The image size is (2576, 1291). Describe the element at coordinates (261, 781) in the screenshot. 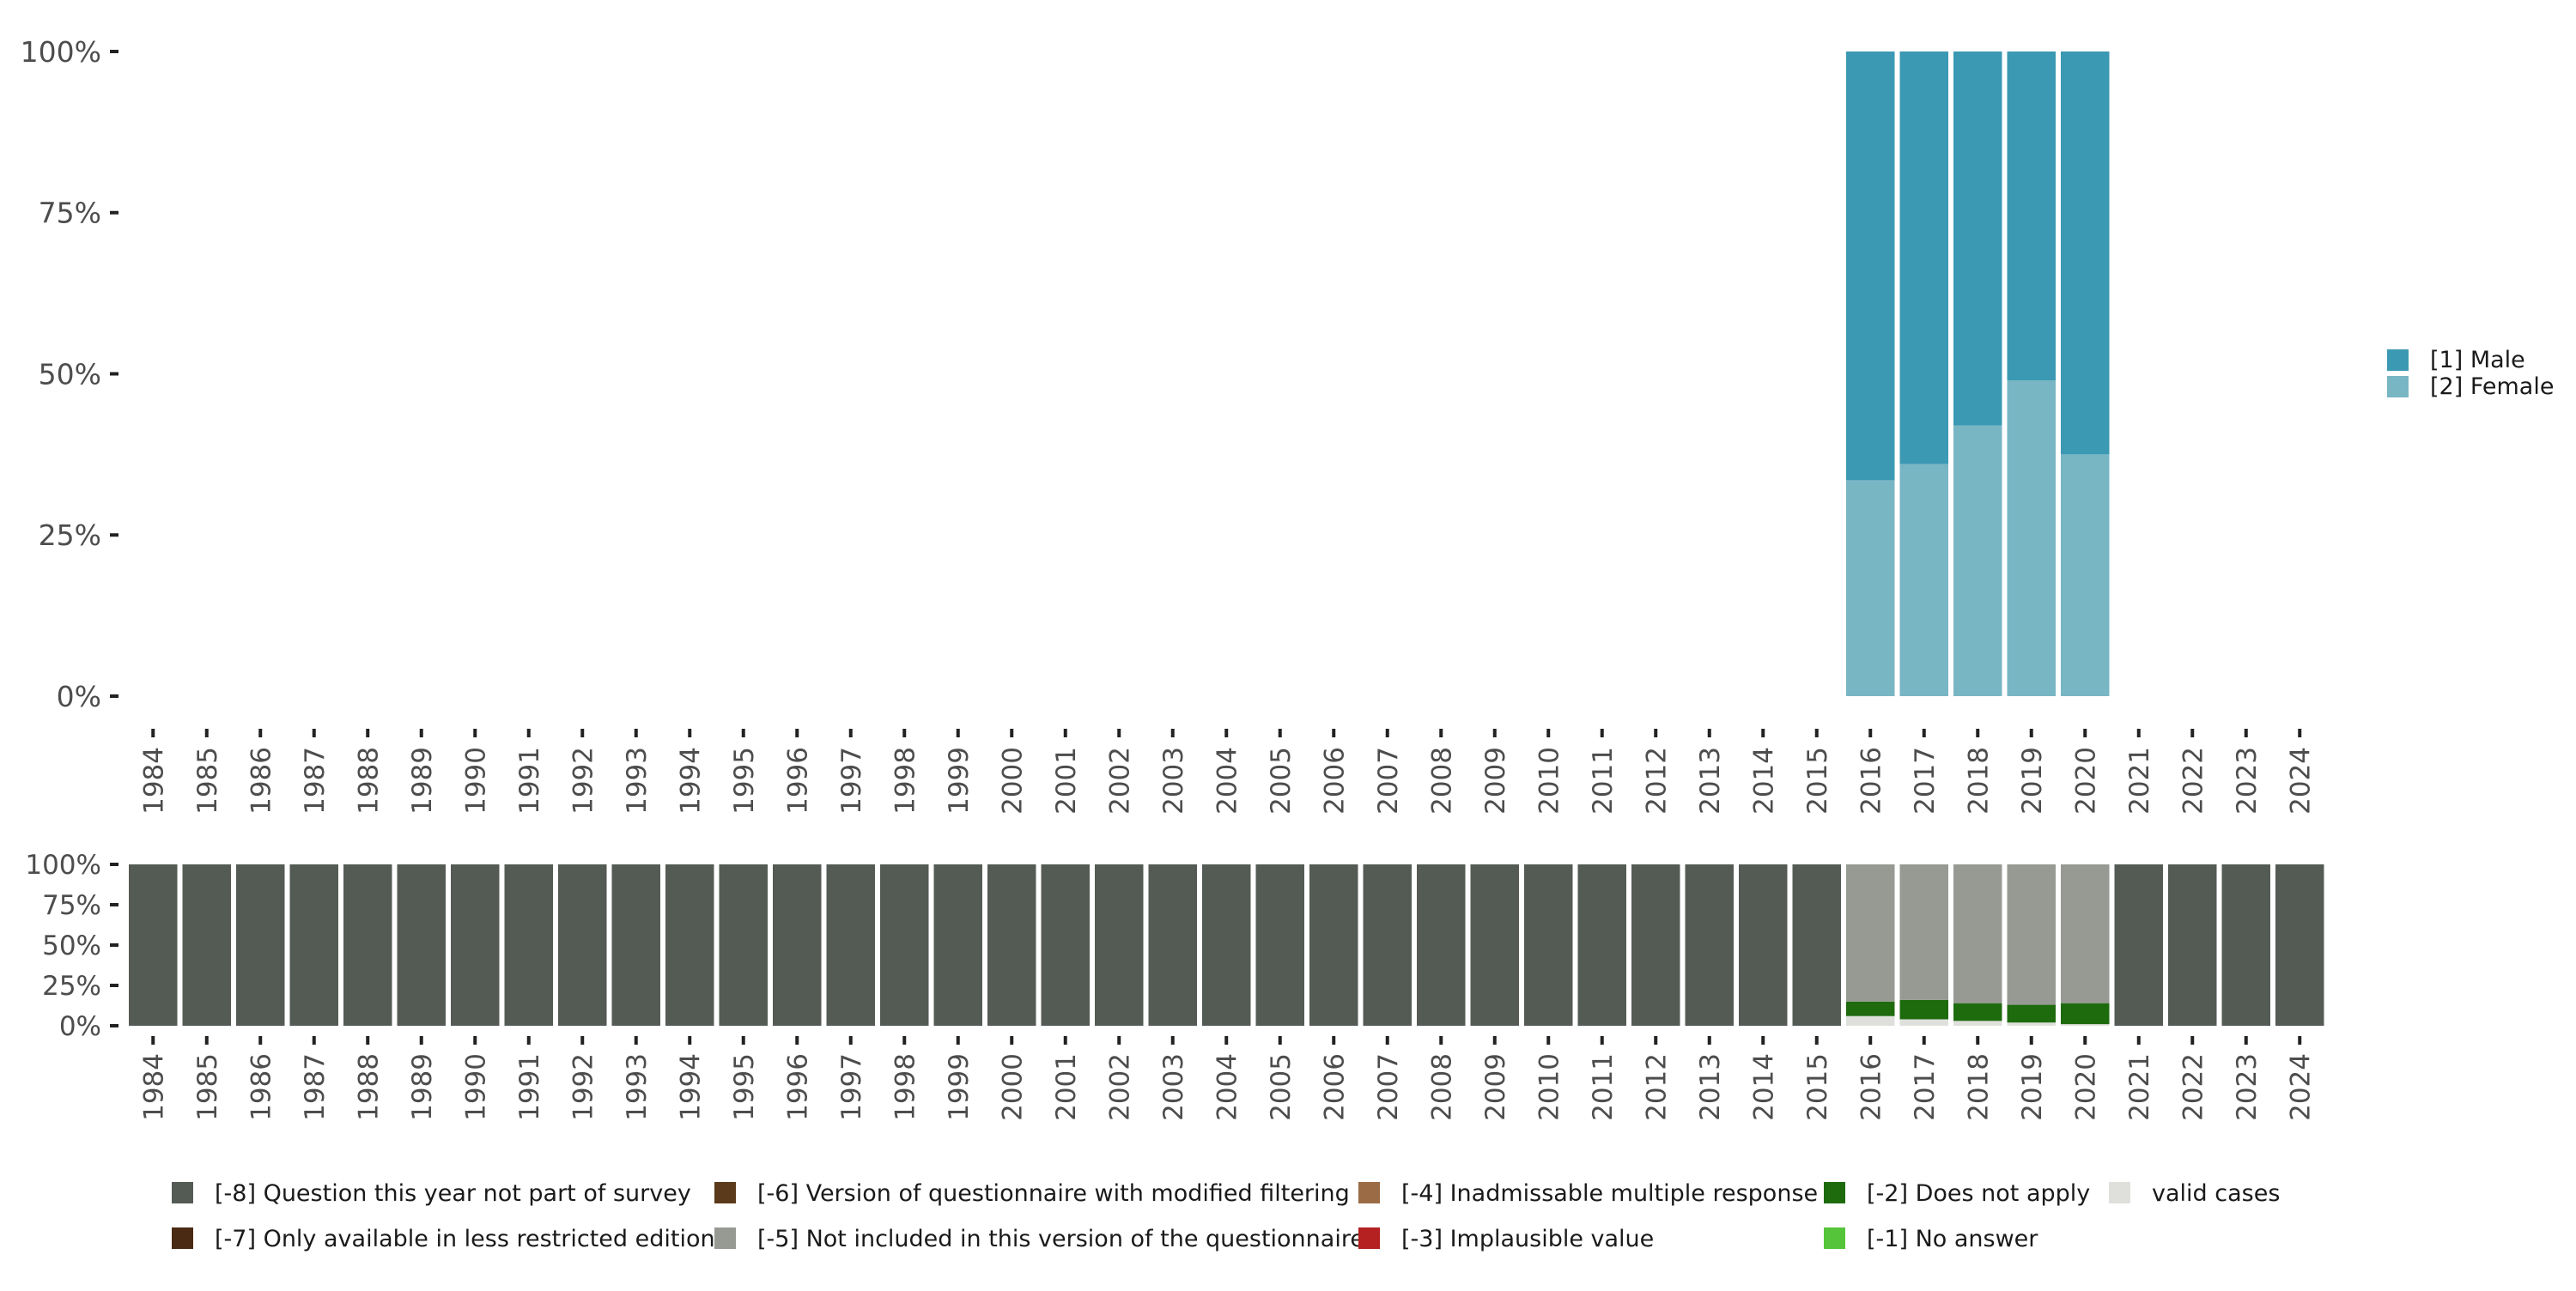

I see `top-x-tick-label: 1986` at that location.